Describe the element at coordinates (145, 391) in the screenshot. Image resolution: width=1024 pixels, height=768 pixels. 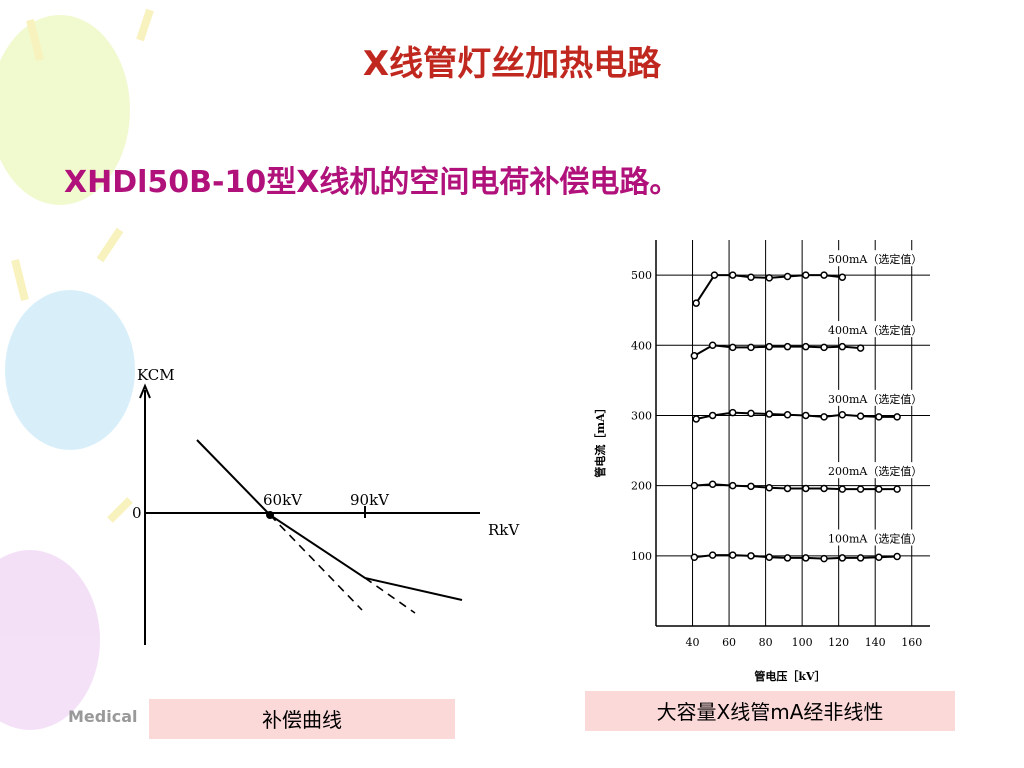
I see `arrow` at that location.